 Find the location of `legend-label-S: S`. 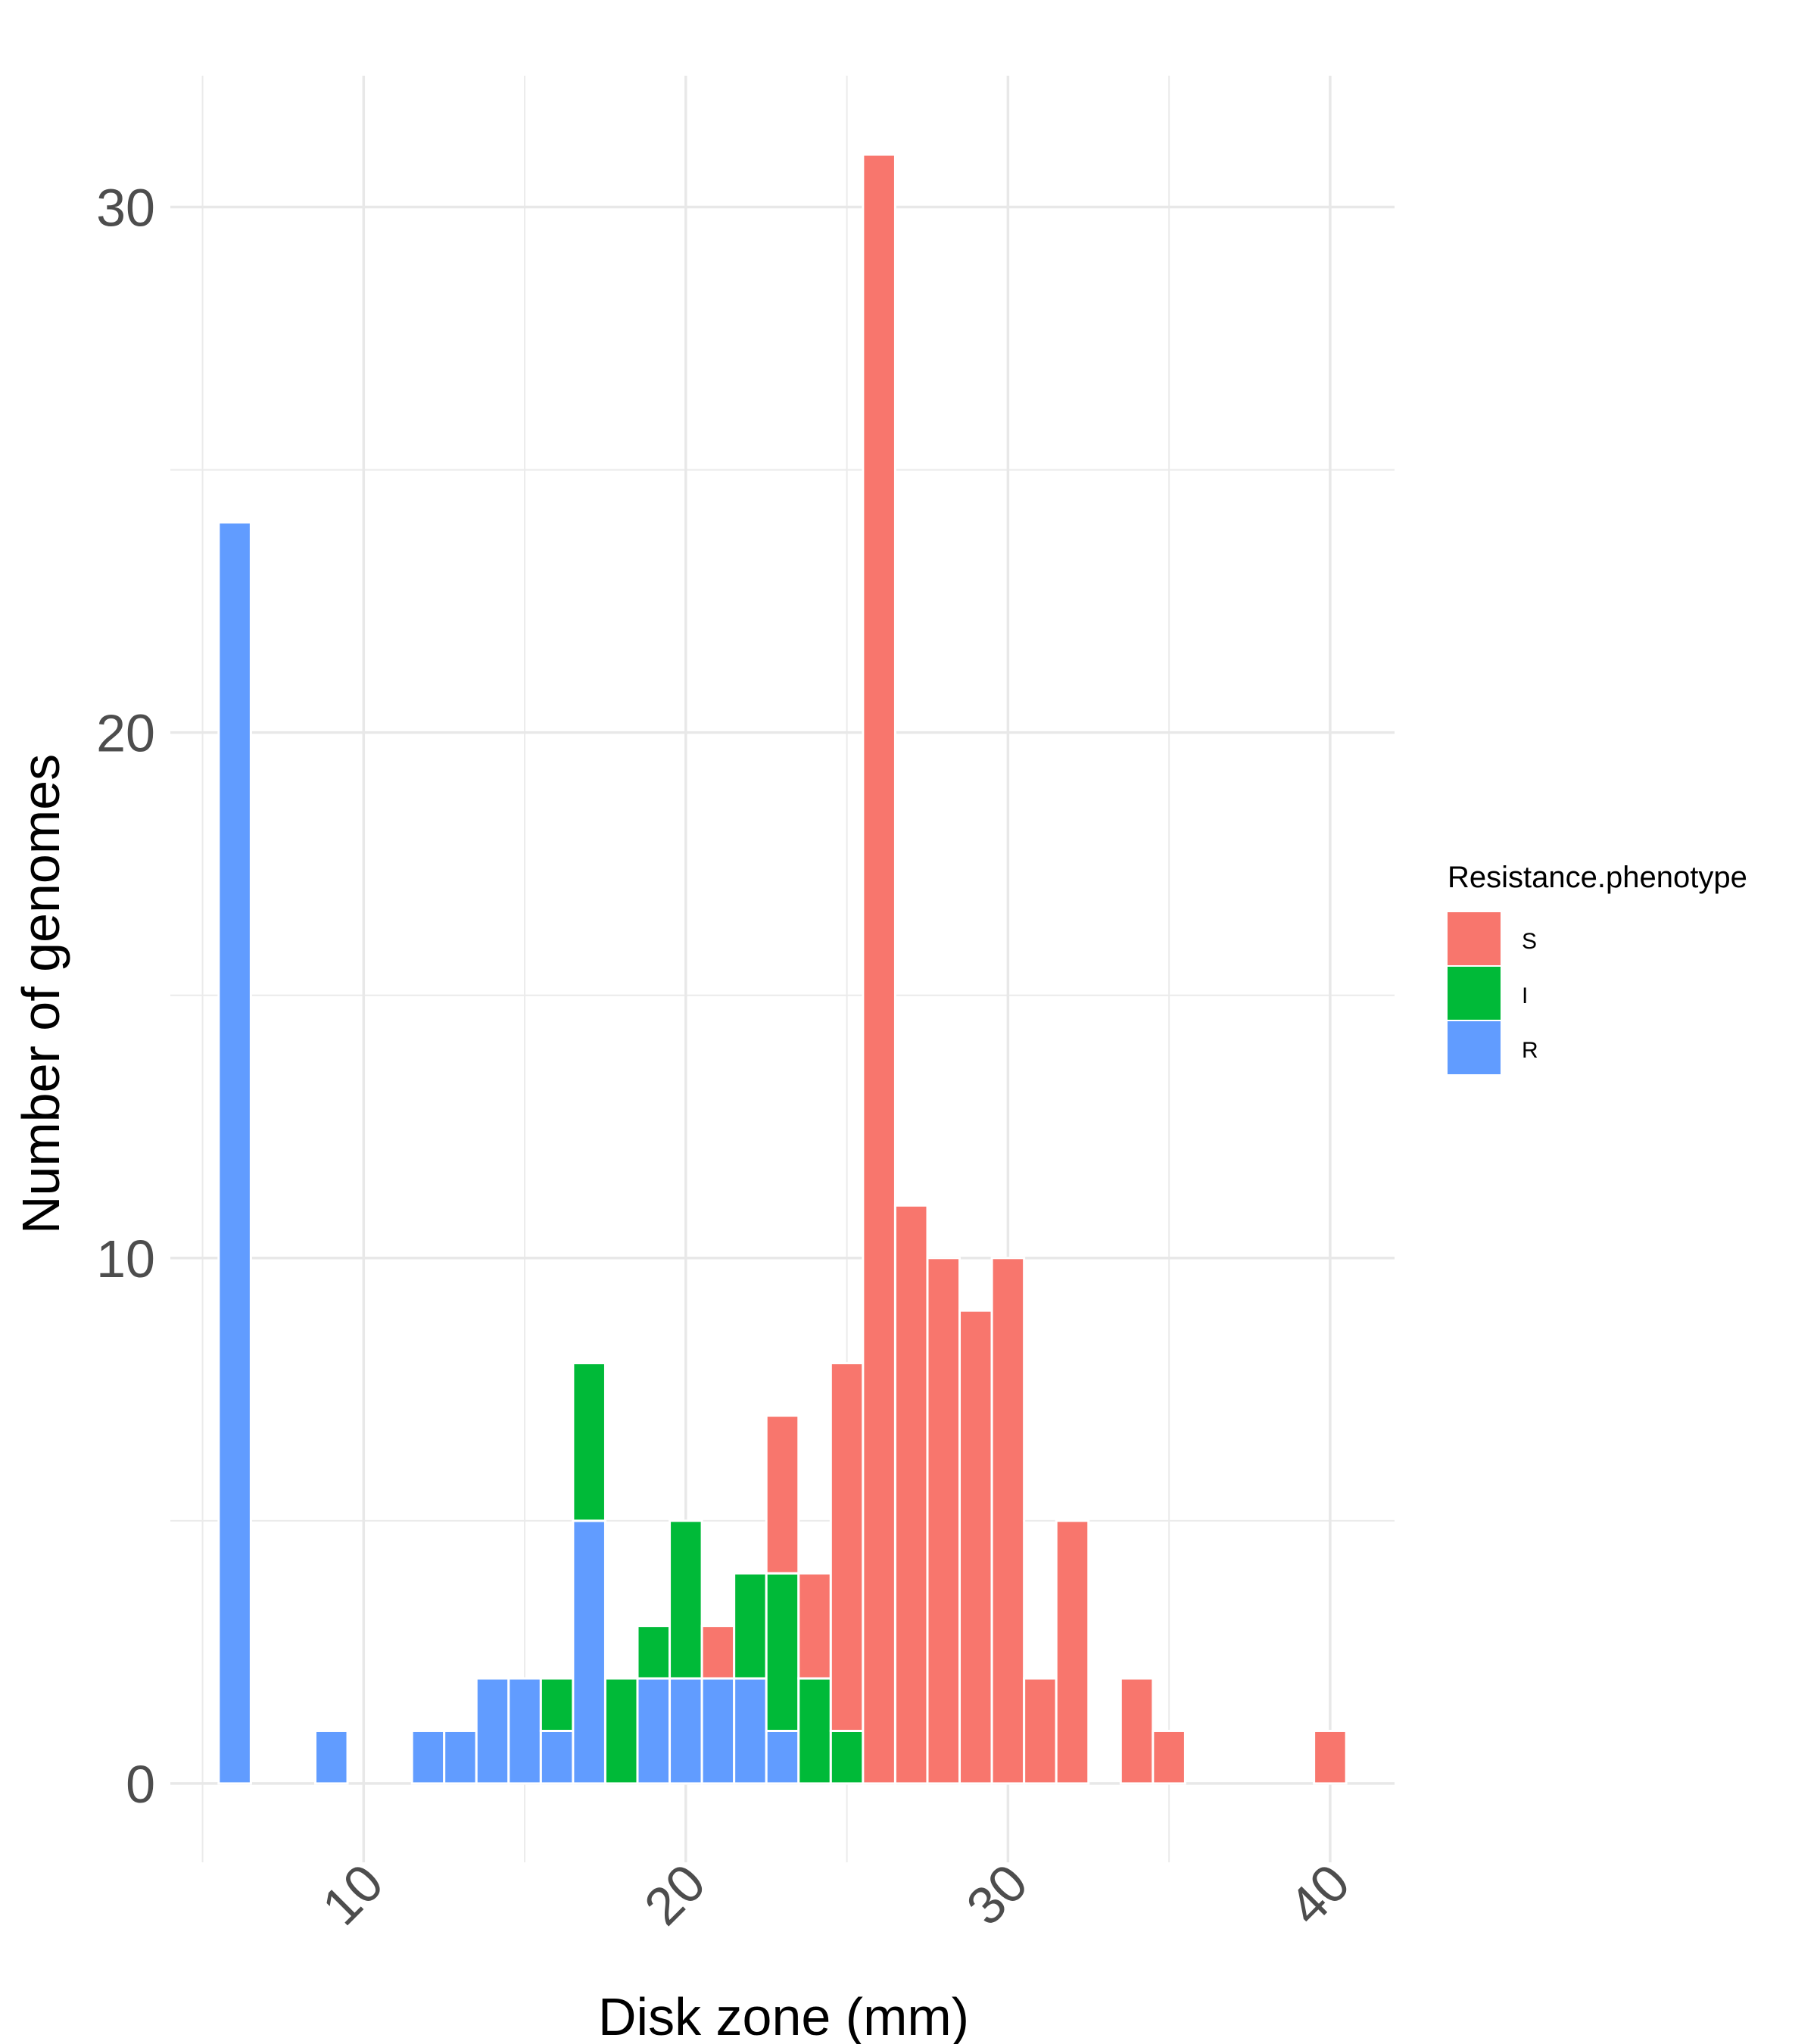

legend-label-S: S is located at coordinates (1529, 941).